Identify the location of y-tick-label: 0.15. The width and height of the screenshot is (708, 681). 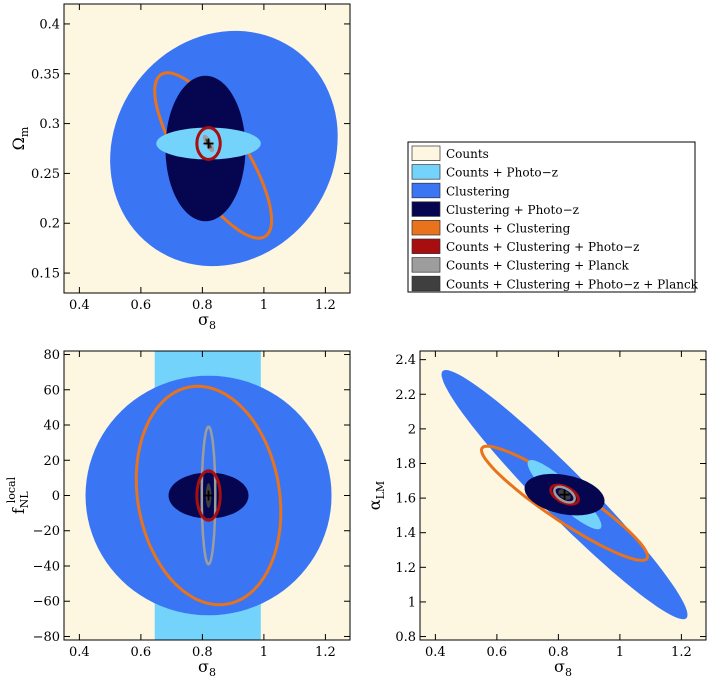
(45, 274).